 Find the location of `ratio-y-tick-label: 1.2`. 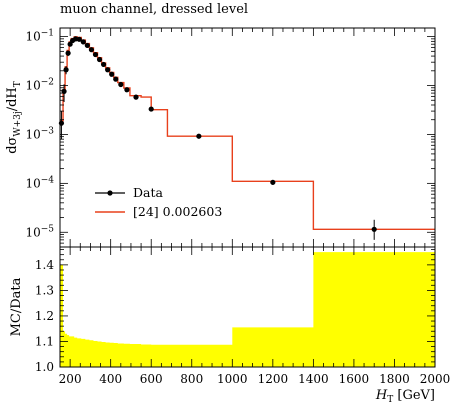

ratio-y-tick-label: 1.2 is located at coordinates (44, 316).